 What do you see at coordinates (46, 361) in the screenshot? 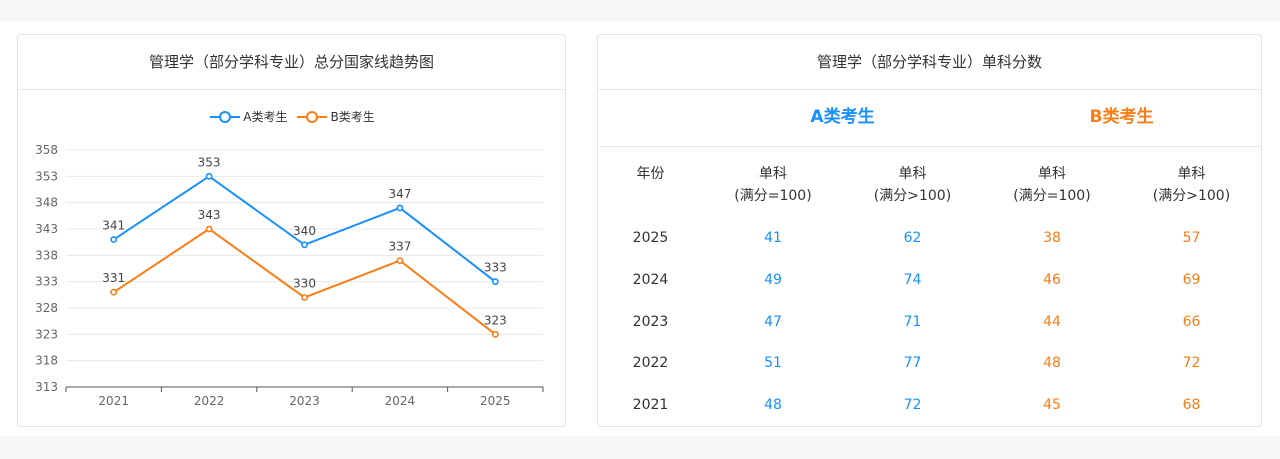
I see `y-tick-label: 318` at bounding box center [46, 361].